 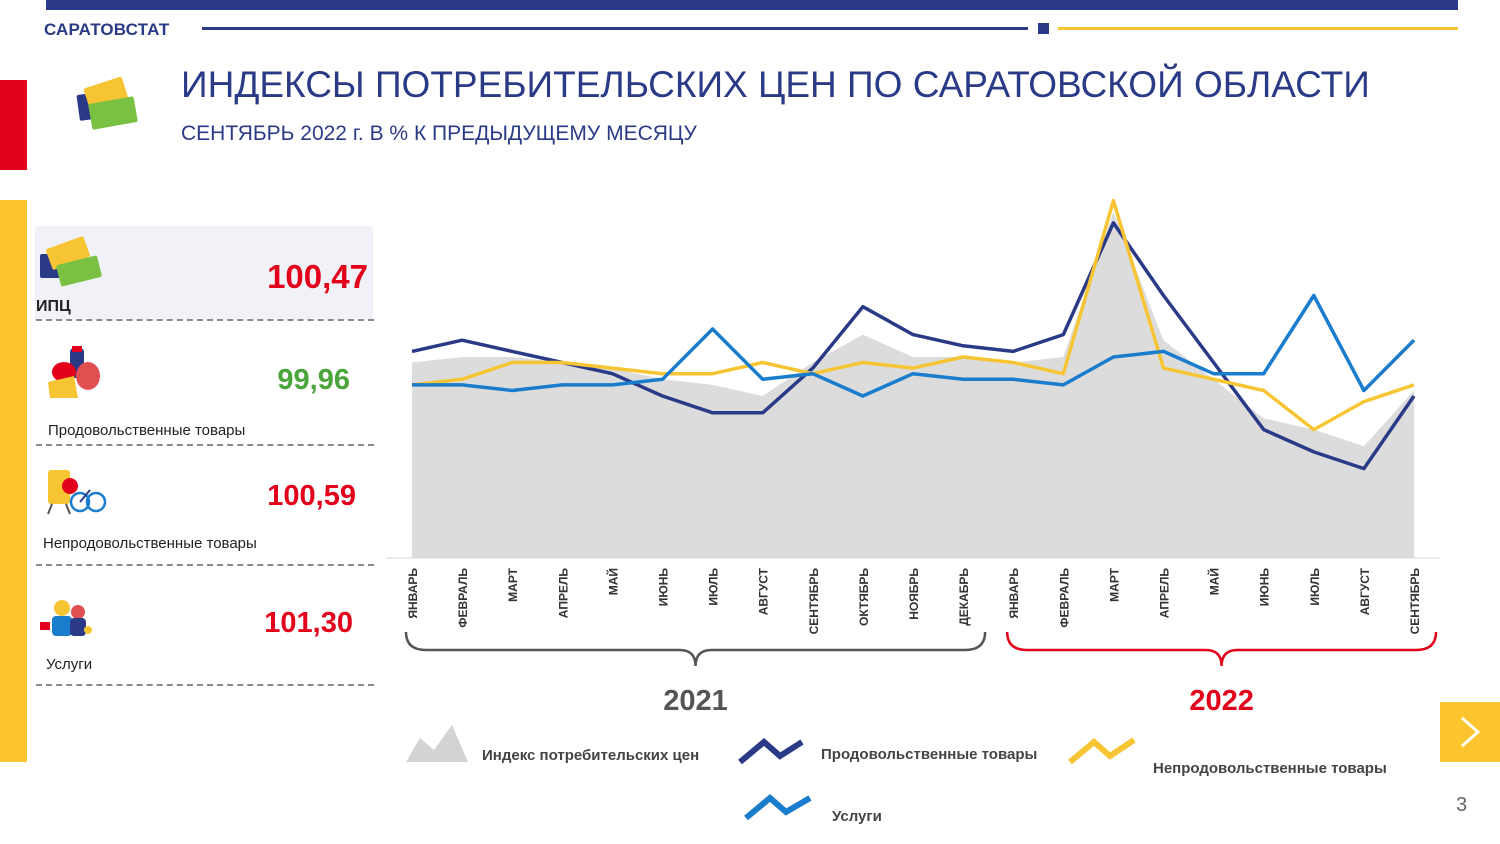 What do you see at coordinates (1462, 805) in the screenshot?
I see `page-number: 3` at bounding box center [1462, 805].